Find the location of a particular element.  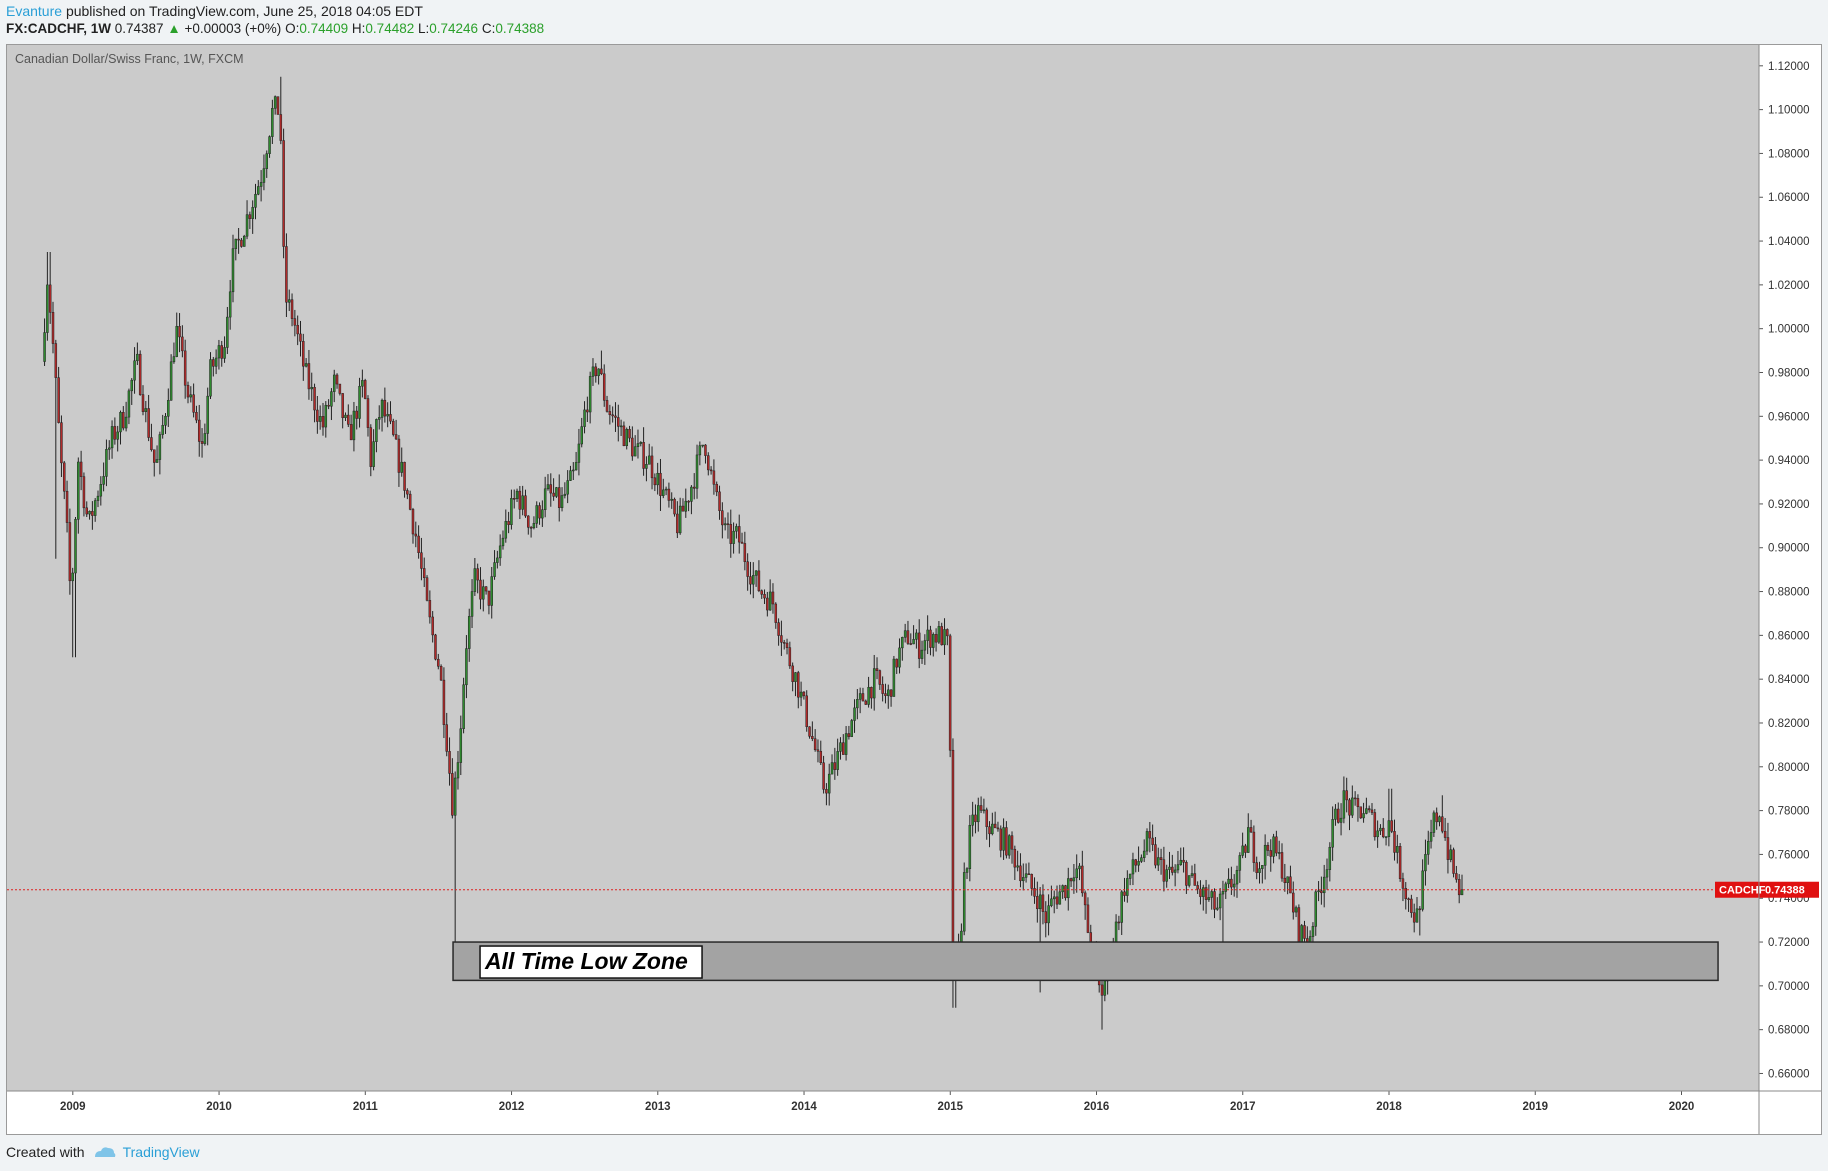

tradingview-link: TradingView is located at coordinates (161, 1152).